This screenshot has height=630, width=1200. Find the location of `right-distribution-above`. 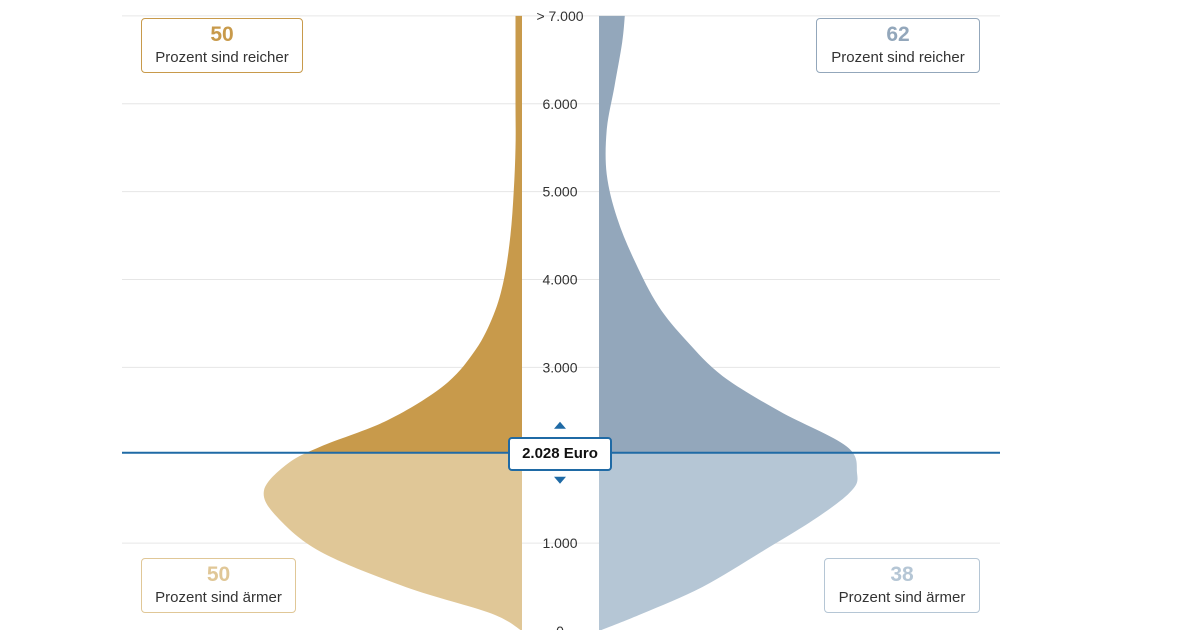

right-distribution-above is located at coordinates (726, 234).